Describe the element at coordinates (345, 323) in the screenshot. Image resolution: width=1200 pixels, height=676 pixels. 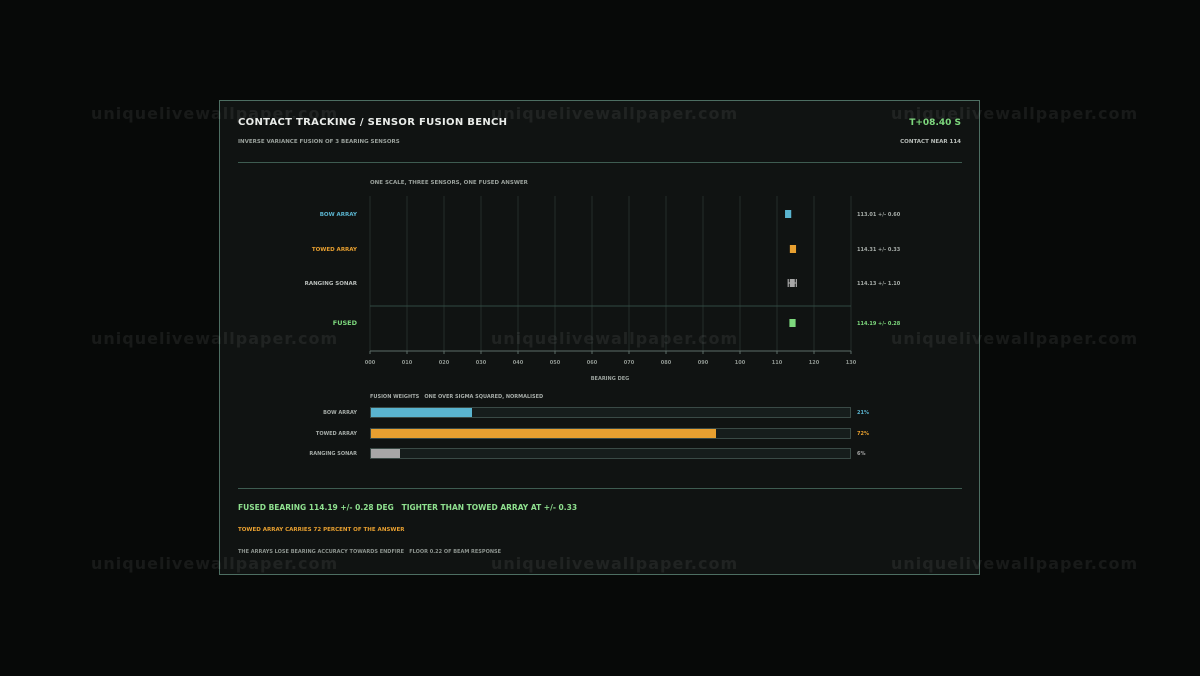
I see `series-label: FUSED` at that location.